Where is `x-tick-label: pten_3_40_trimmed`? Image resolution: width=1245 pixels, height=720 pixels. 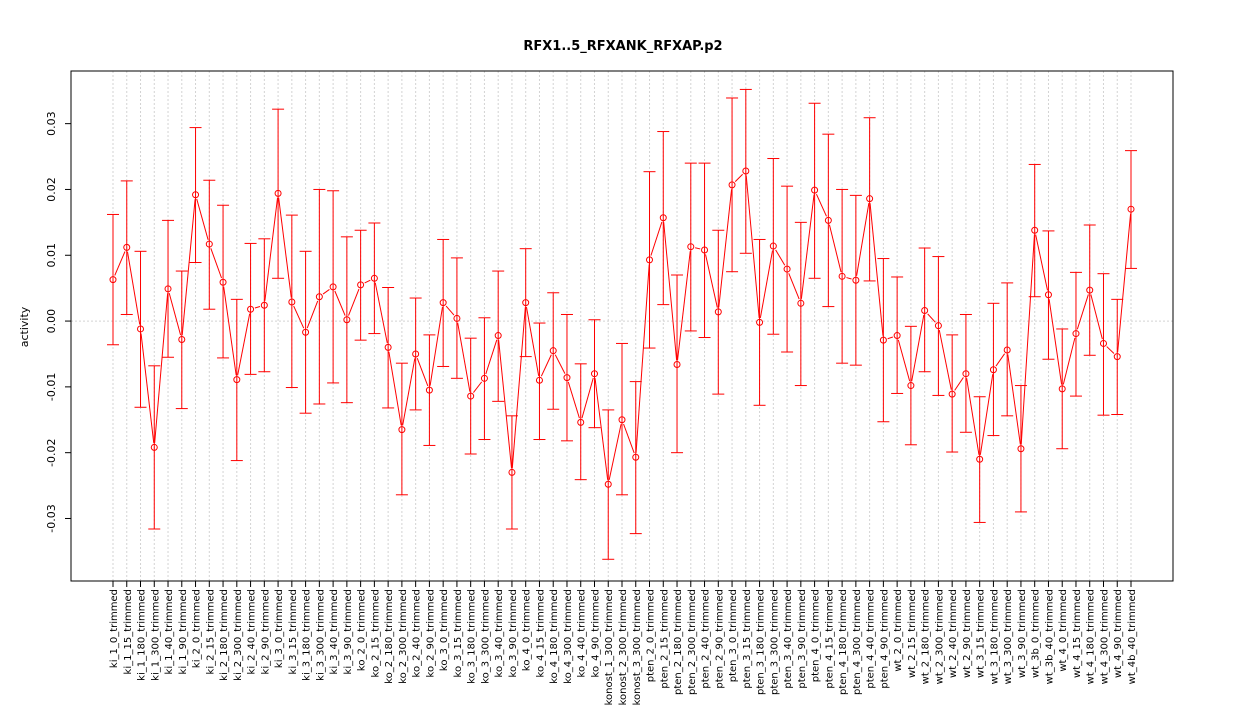
x-tick-label: pten_3_40_trimmed is located at coordinates (788, 639).